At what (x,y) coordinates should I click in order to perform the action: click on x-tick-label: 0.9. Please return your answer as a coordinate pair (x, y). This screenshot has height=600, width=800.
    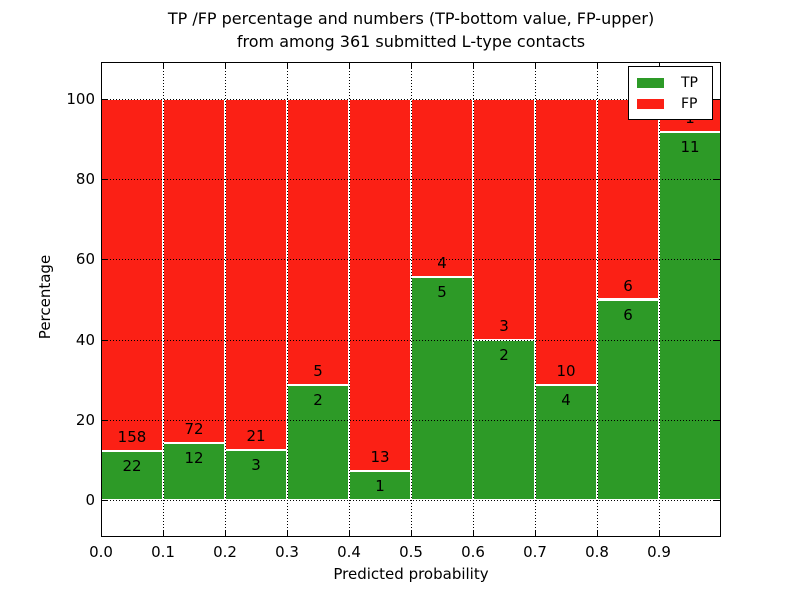
    Looking at the image, I should click on (659, 552).